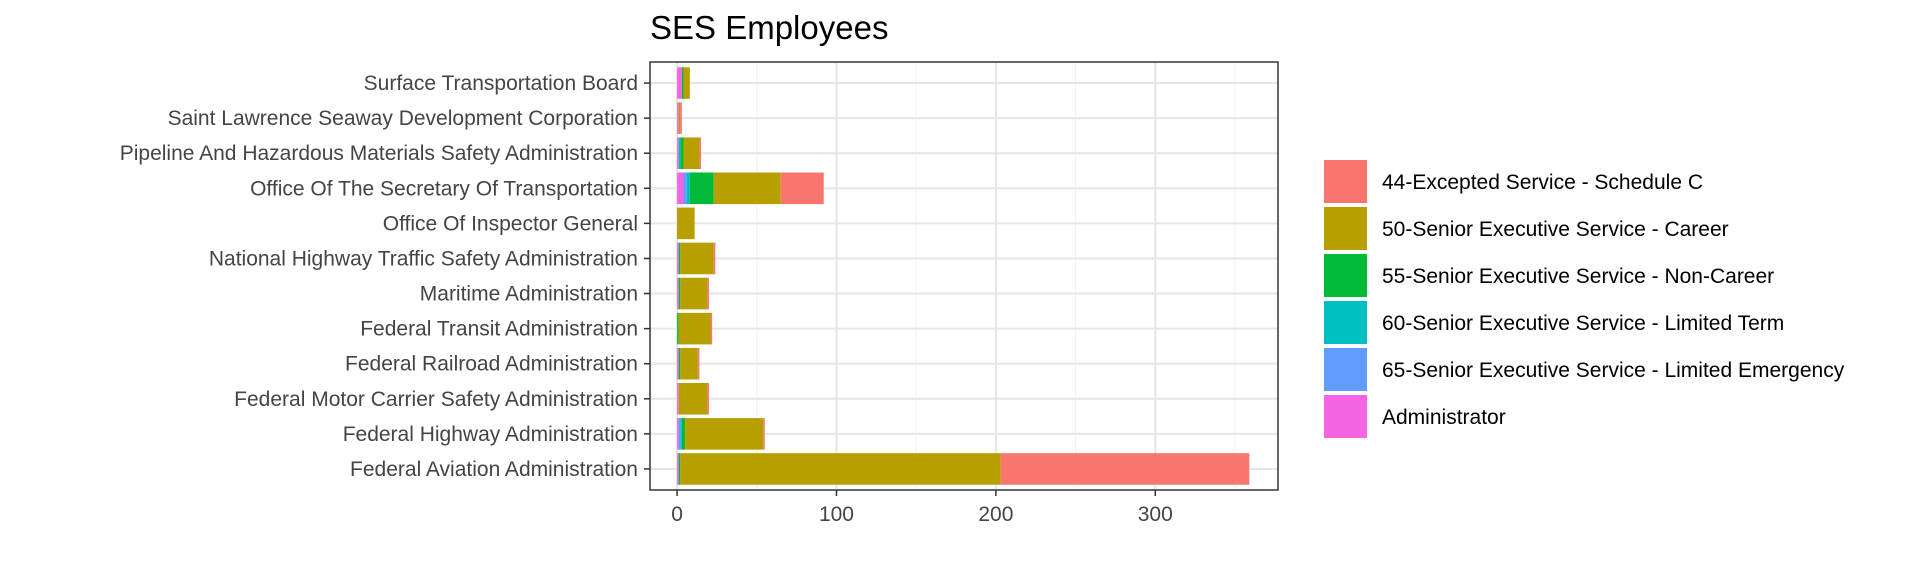 This screenshot has width=1920, height=576. What do you see at coordinates (1555, 229) in the screenshot?
I see `legend-label: 50-Senior Executive Service - Career` at bounding box center [1555, 229].